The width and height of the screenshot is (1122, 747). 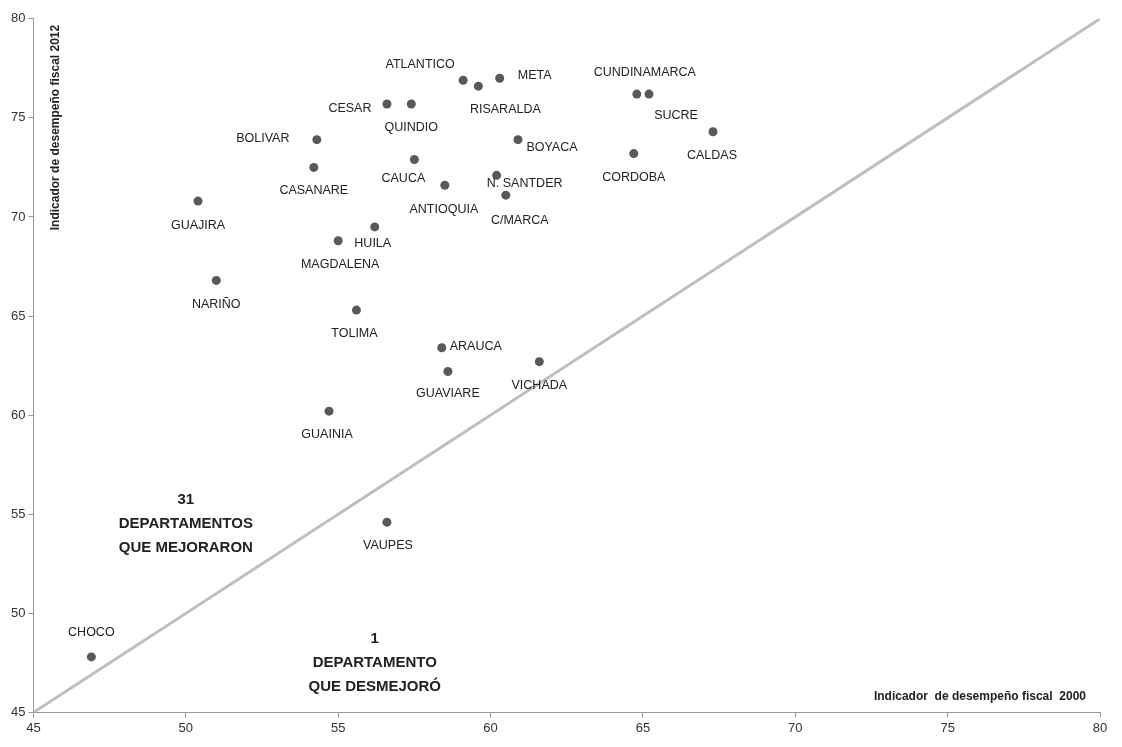 I want to click on x-axis-title: Indicador de desempeño fiscal 2000, so click(x=980, y=695).